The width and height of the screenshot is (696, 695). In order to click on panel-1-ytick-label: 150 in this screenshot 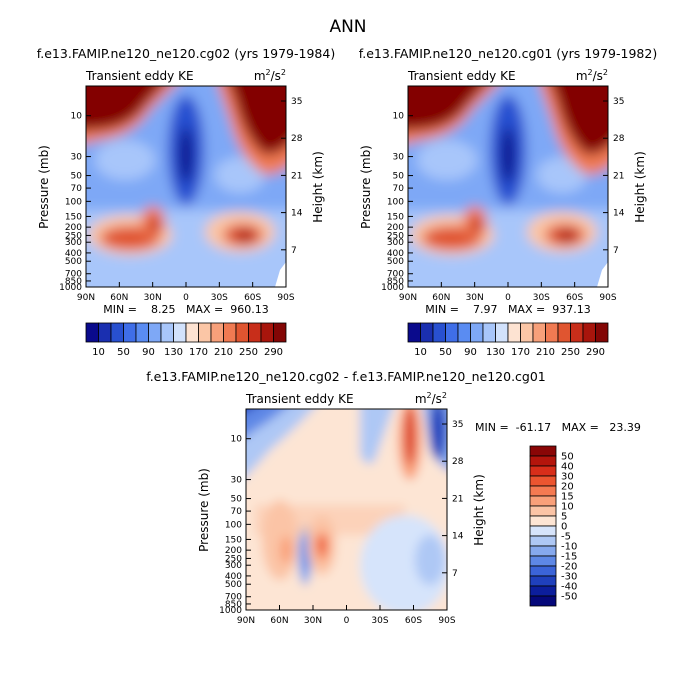, I will do `click(73, 217)`.